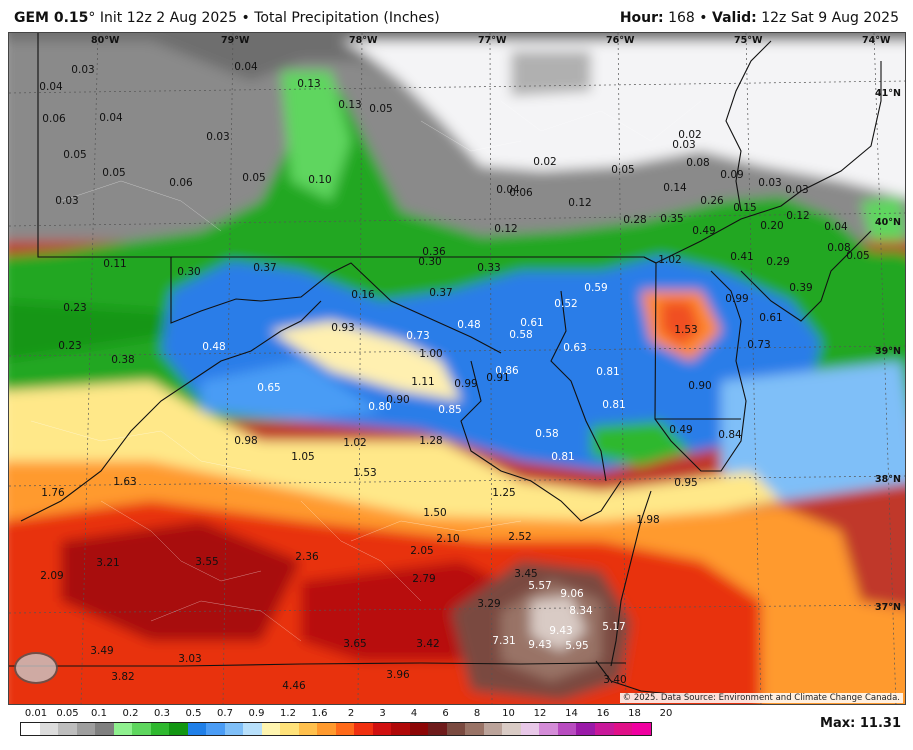  Describe the element at coordinates (888, 350) in the screenshot. I see `lat-labels: 41°N 40°N 39°N 38°N 37°N` at that location.